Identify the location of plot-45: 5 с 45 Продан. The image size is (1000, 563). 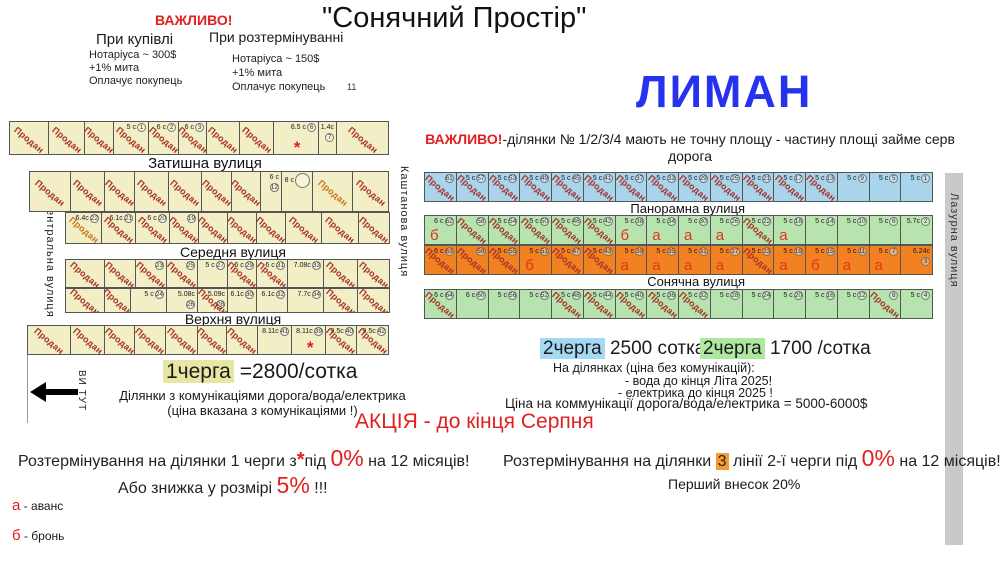
(567, 187).